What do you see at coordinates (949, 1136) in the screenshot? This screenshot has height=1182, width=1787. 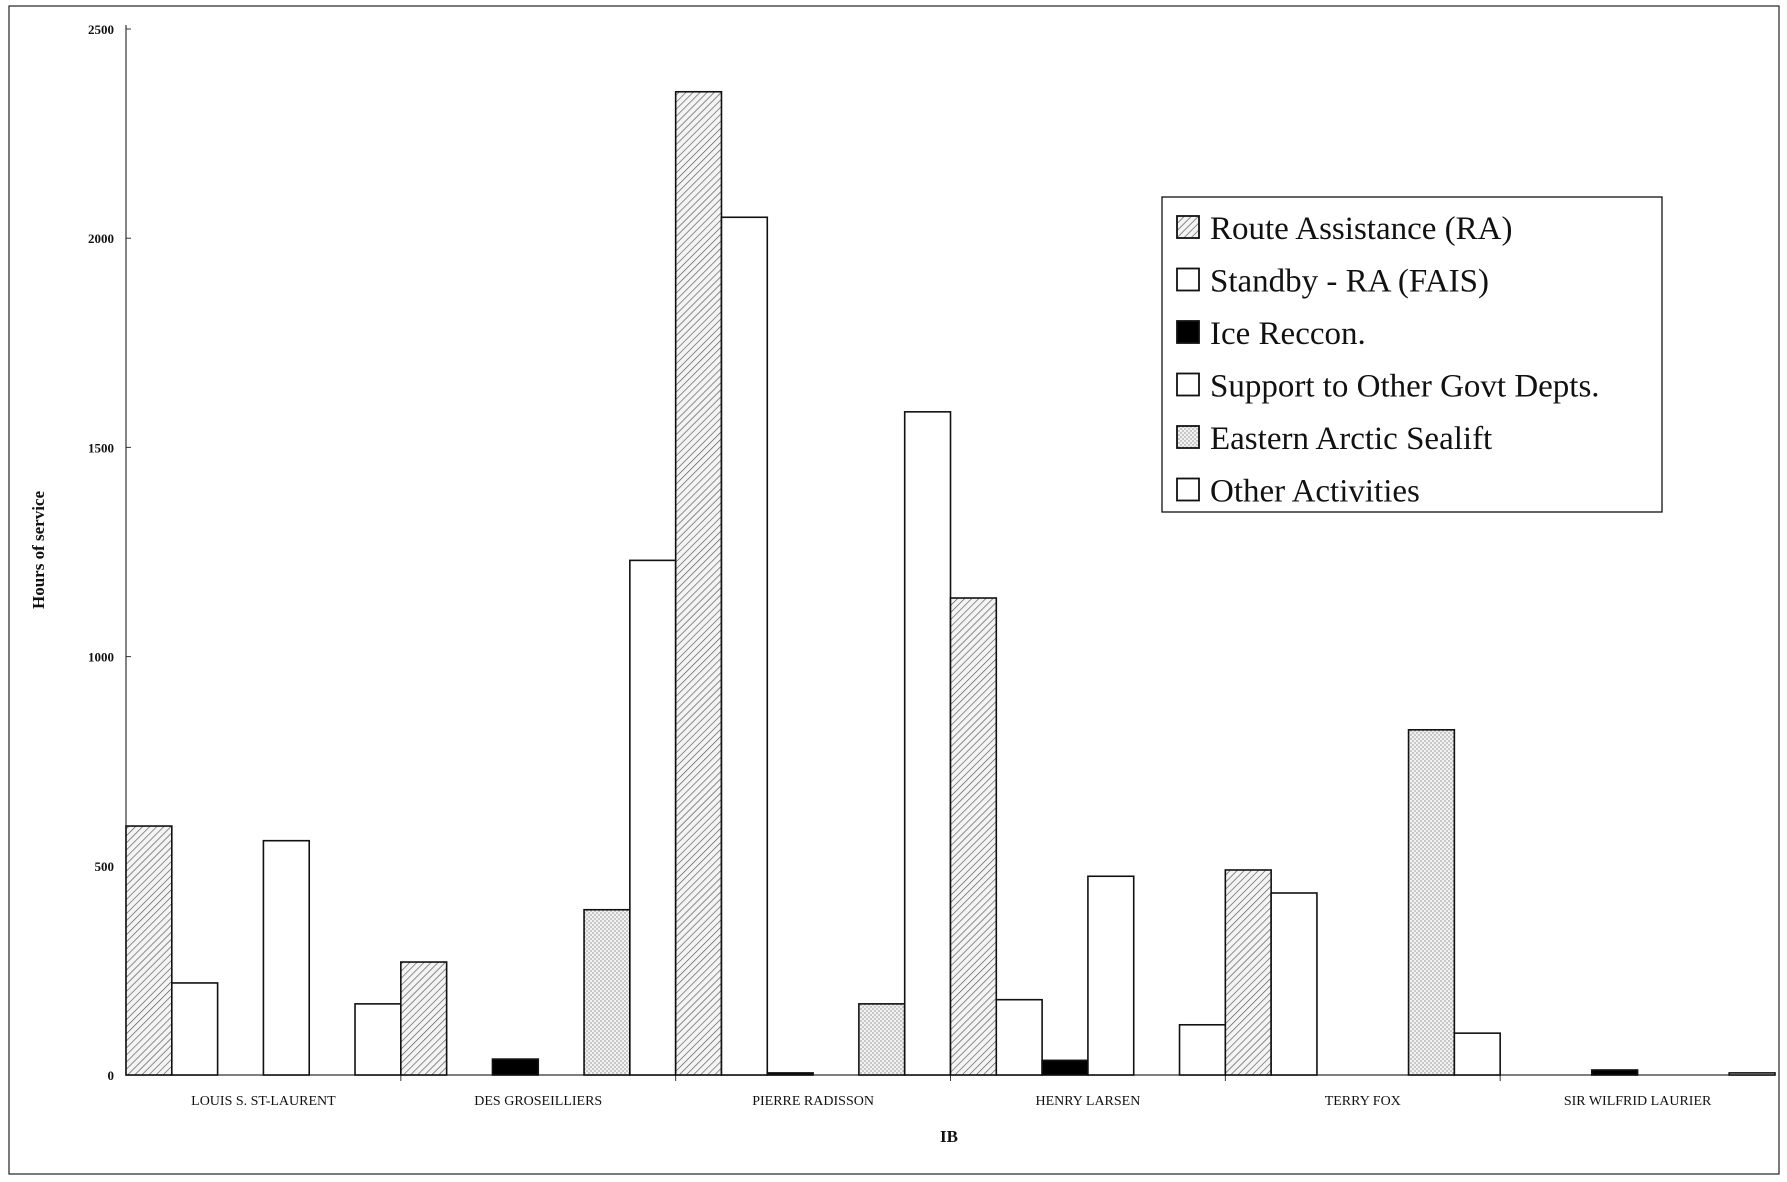 I see `x-axis-title: IB` at bounding box center [949, 1136].